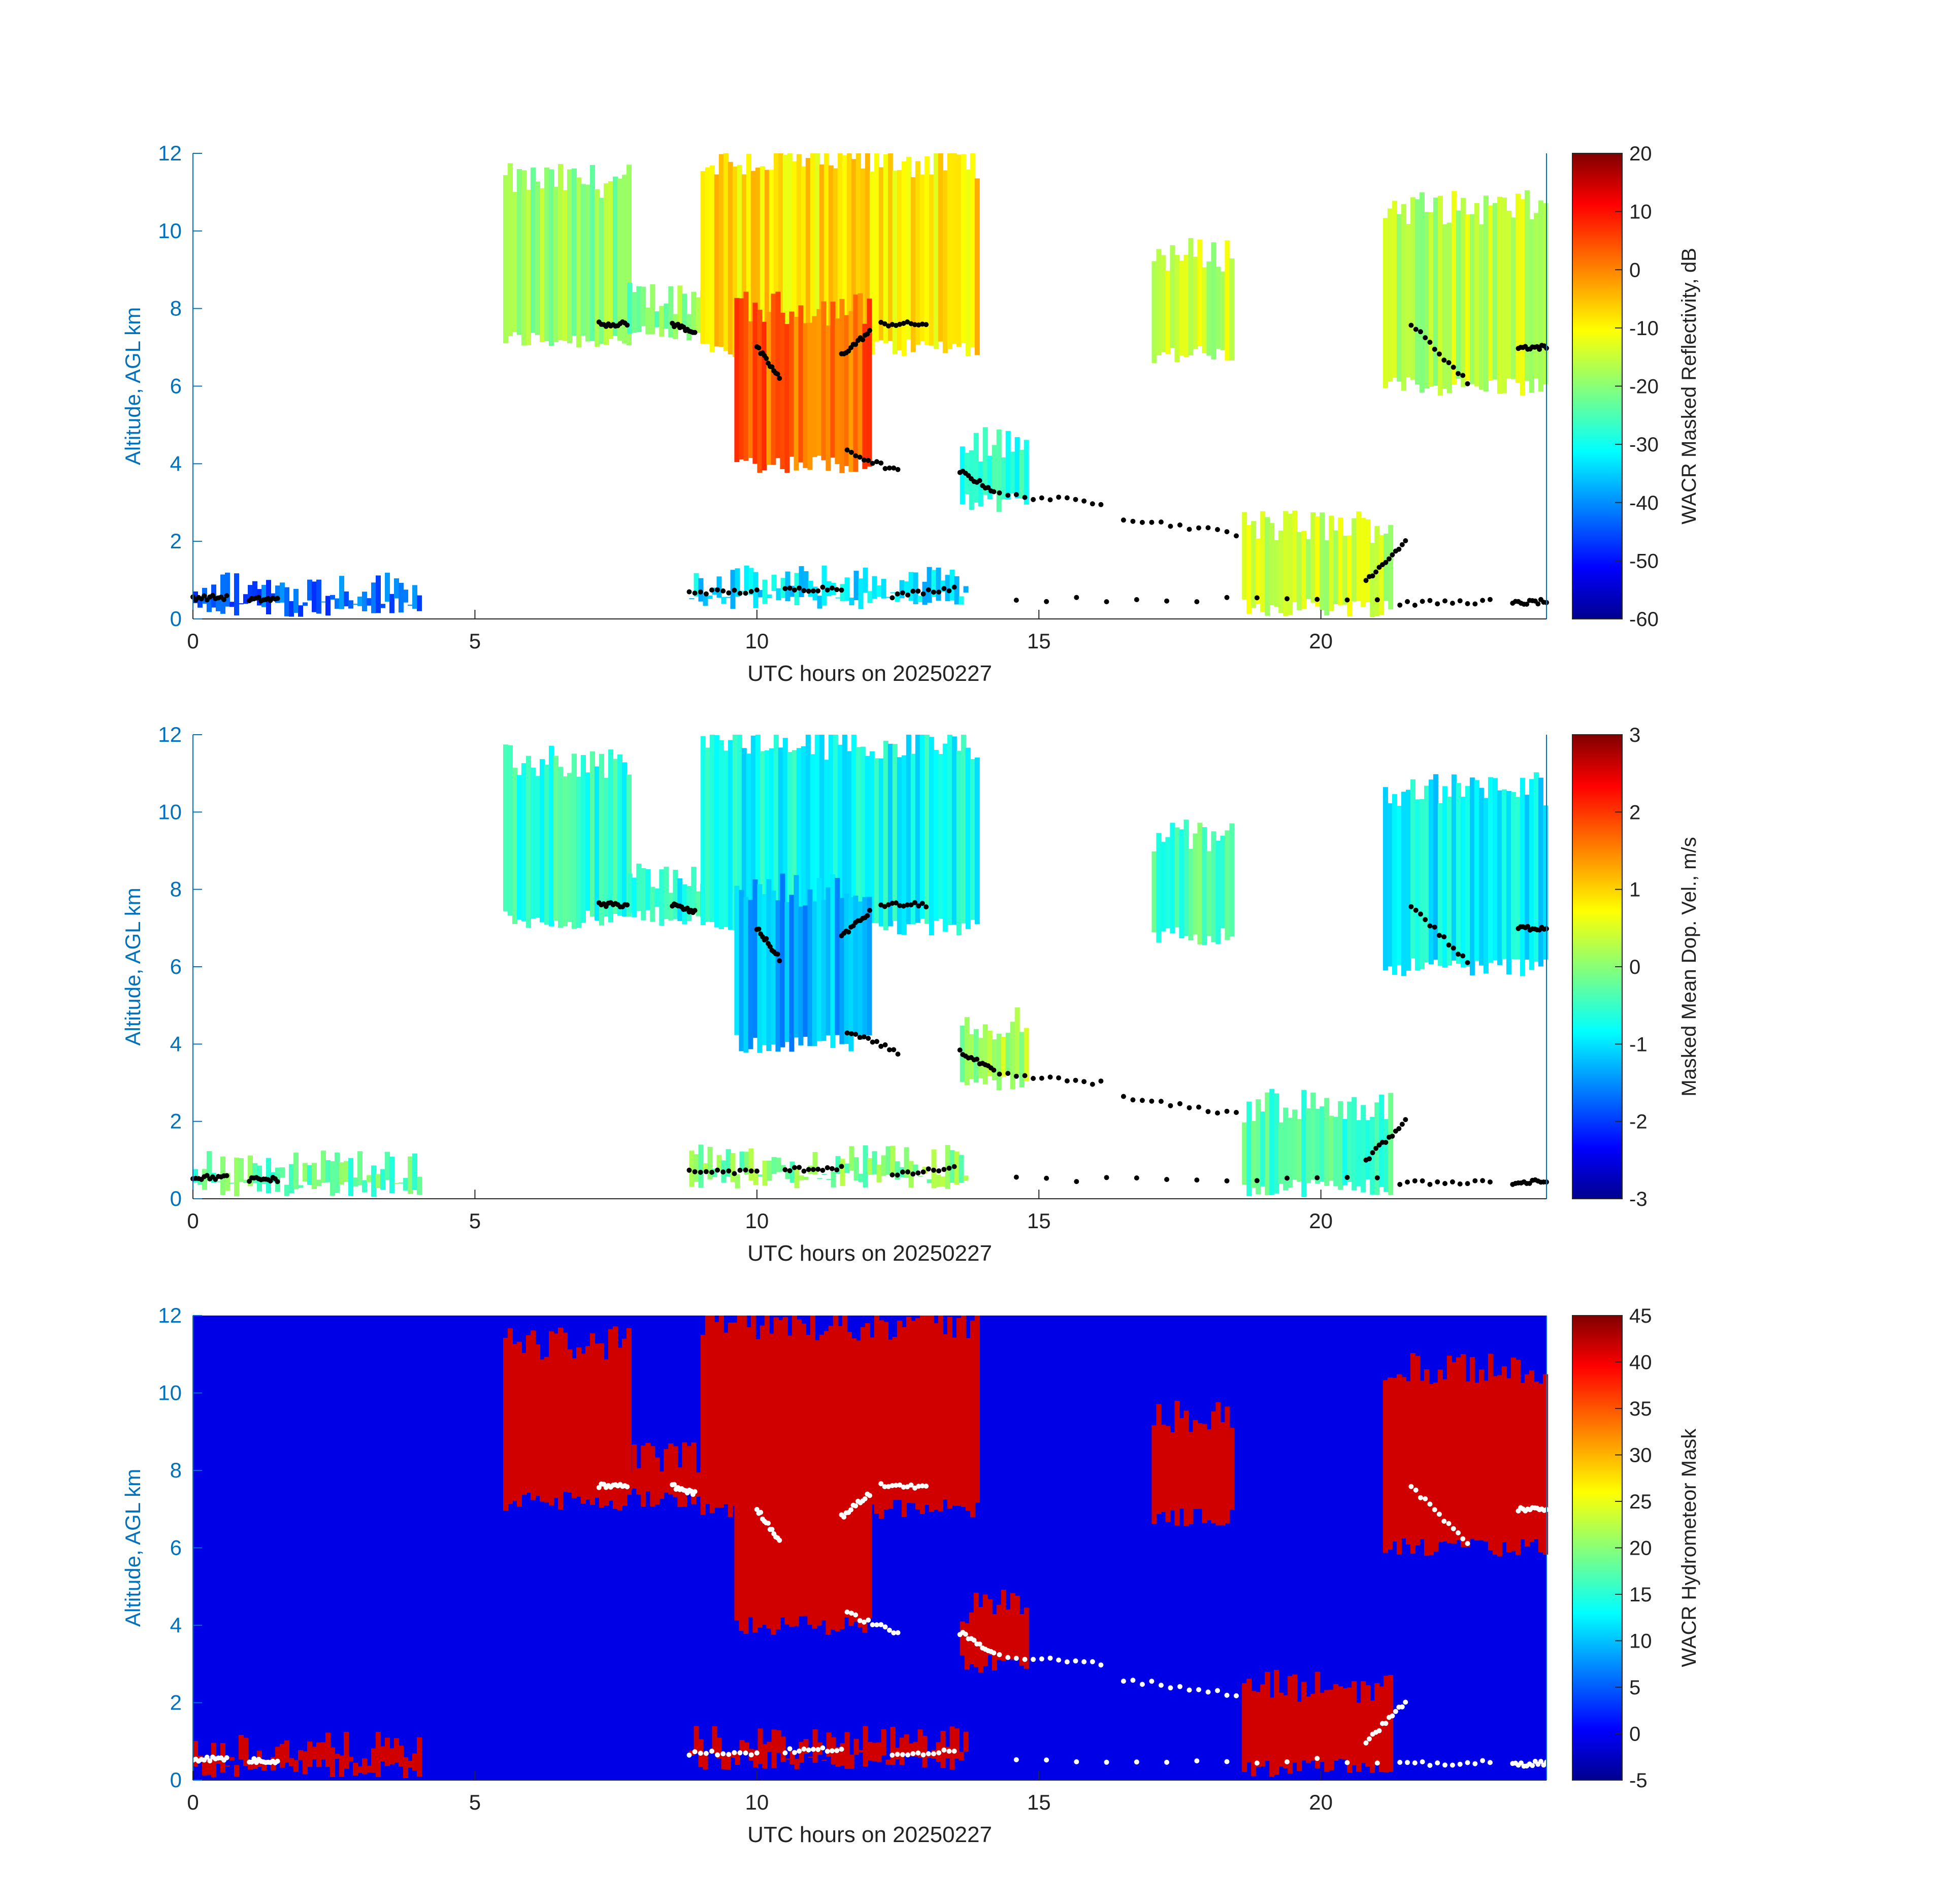 The image size is (1942, 1904). Describe the element at coordinates (1689, 967) in the screenshot. I see `colorbar-label: Masked Mean Dop. Vel., m/s` at that location.